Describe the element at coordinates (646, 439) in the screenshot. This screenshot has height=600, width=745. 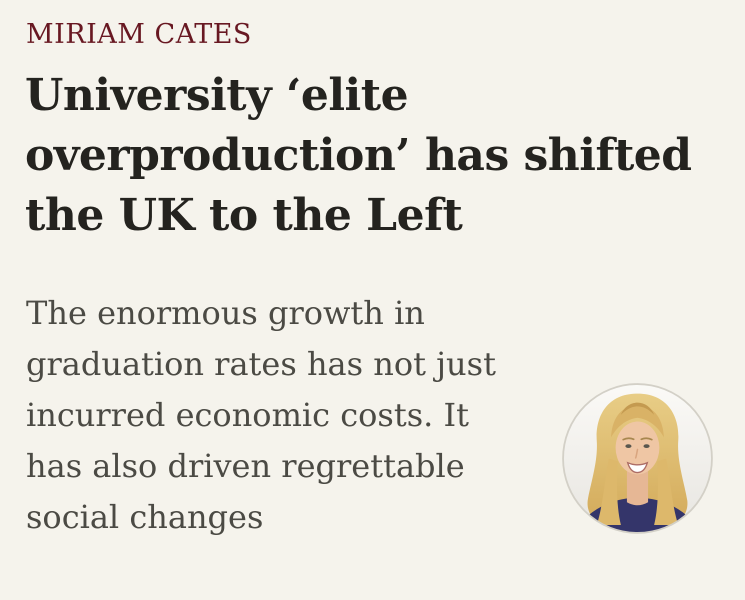
I see `eyebrow-right` at that location.